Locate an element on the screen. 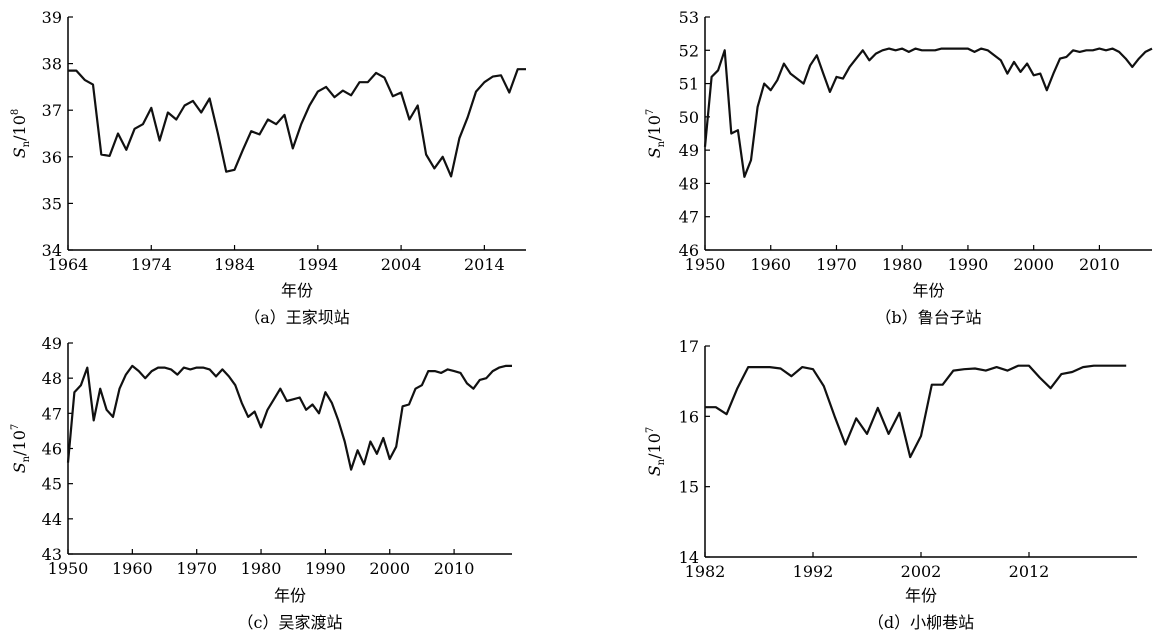  y-tick-label: 38 is located at coordinates (52, 64).